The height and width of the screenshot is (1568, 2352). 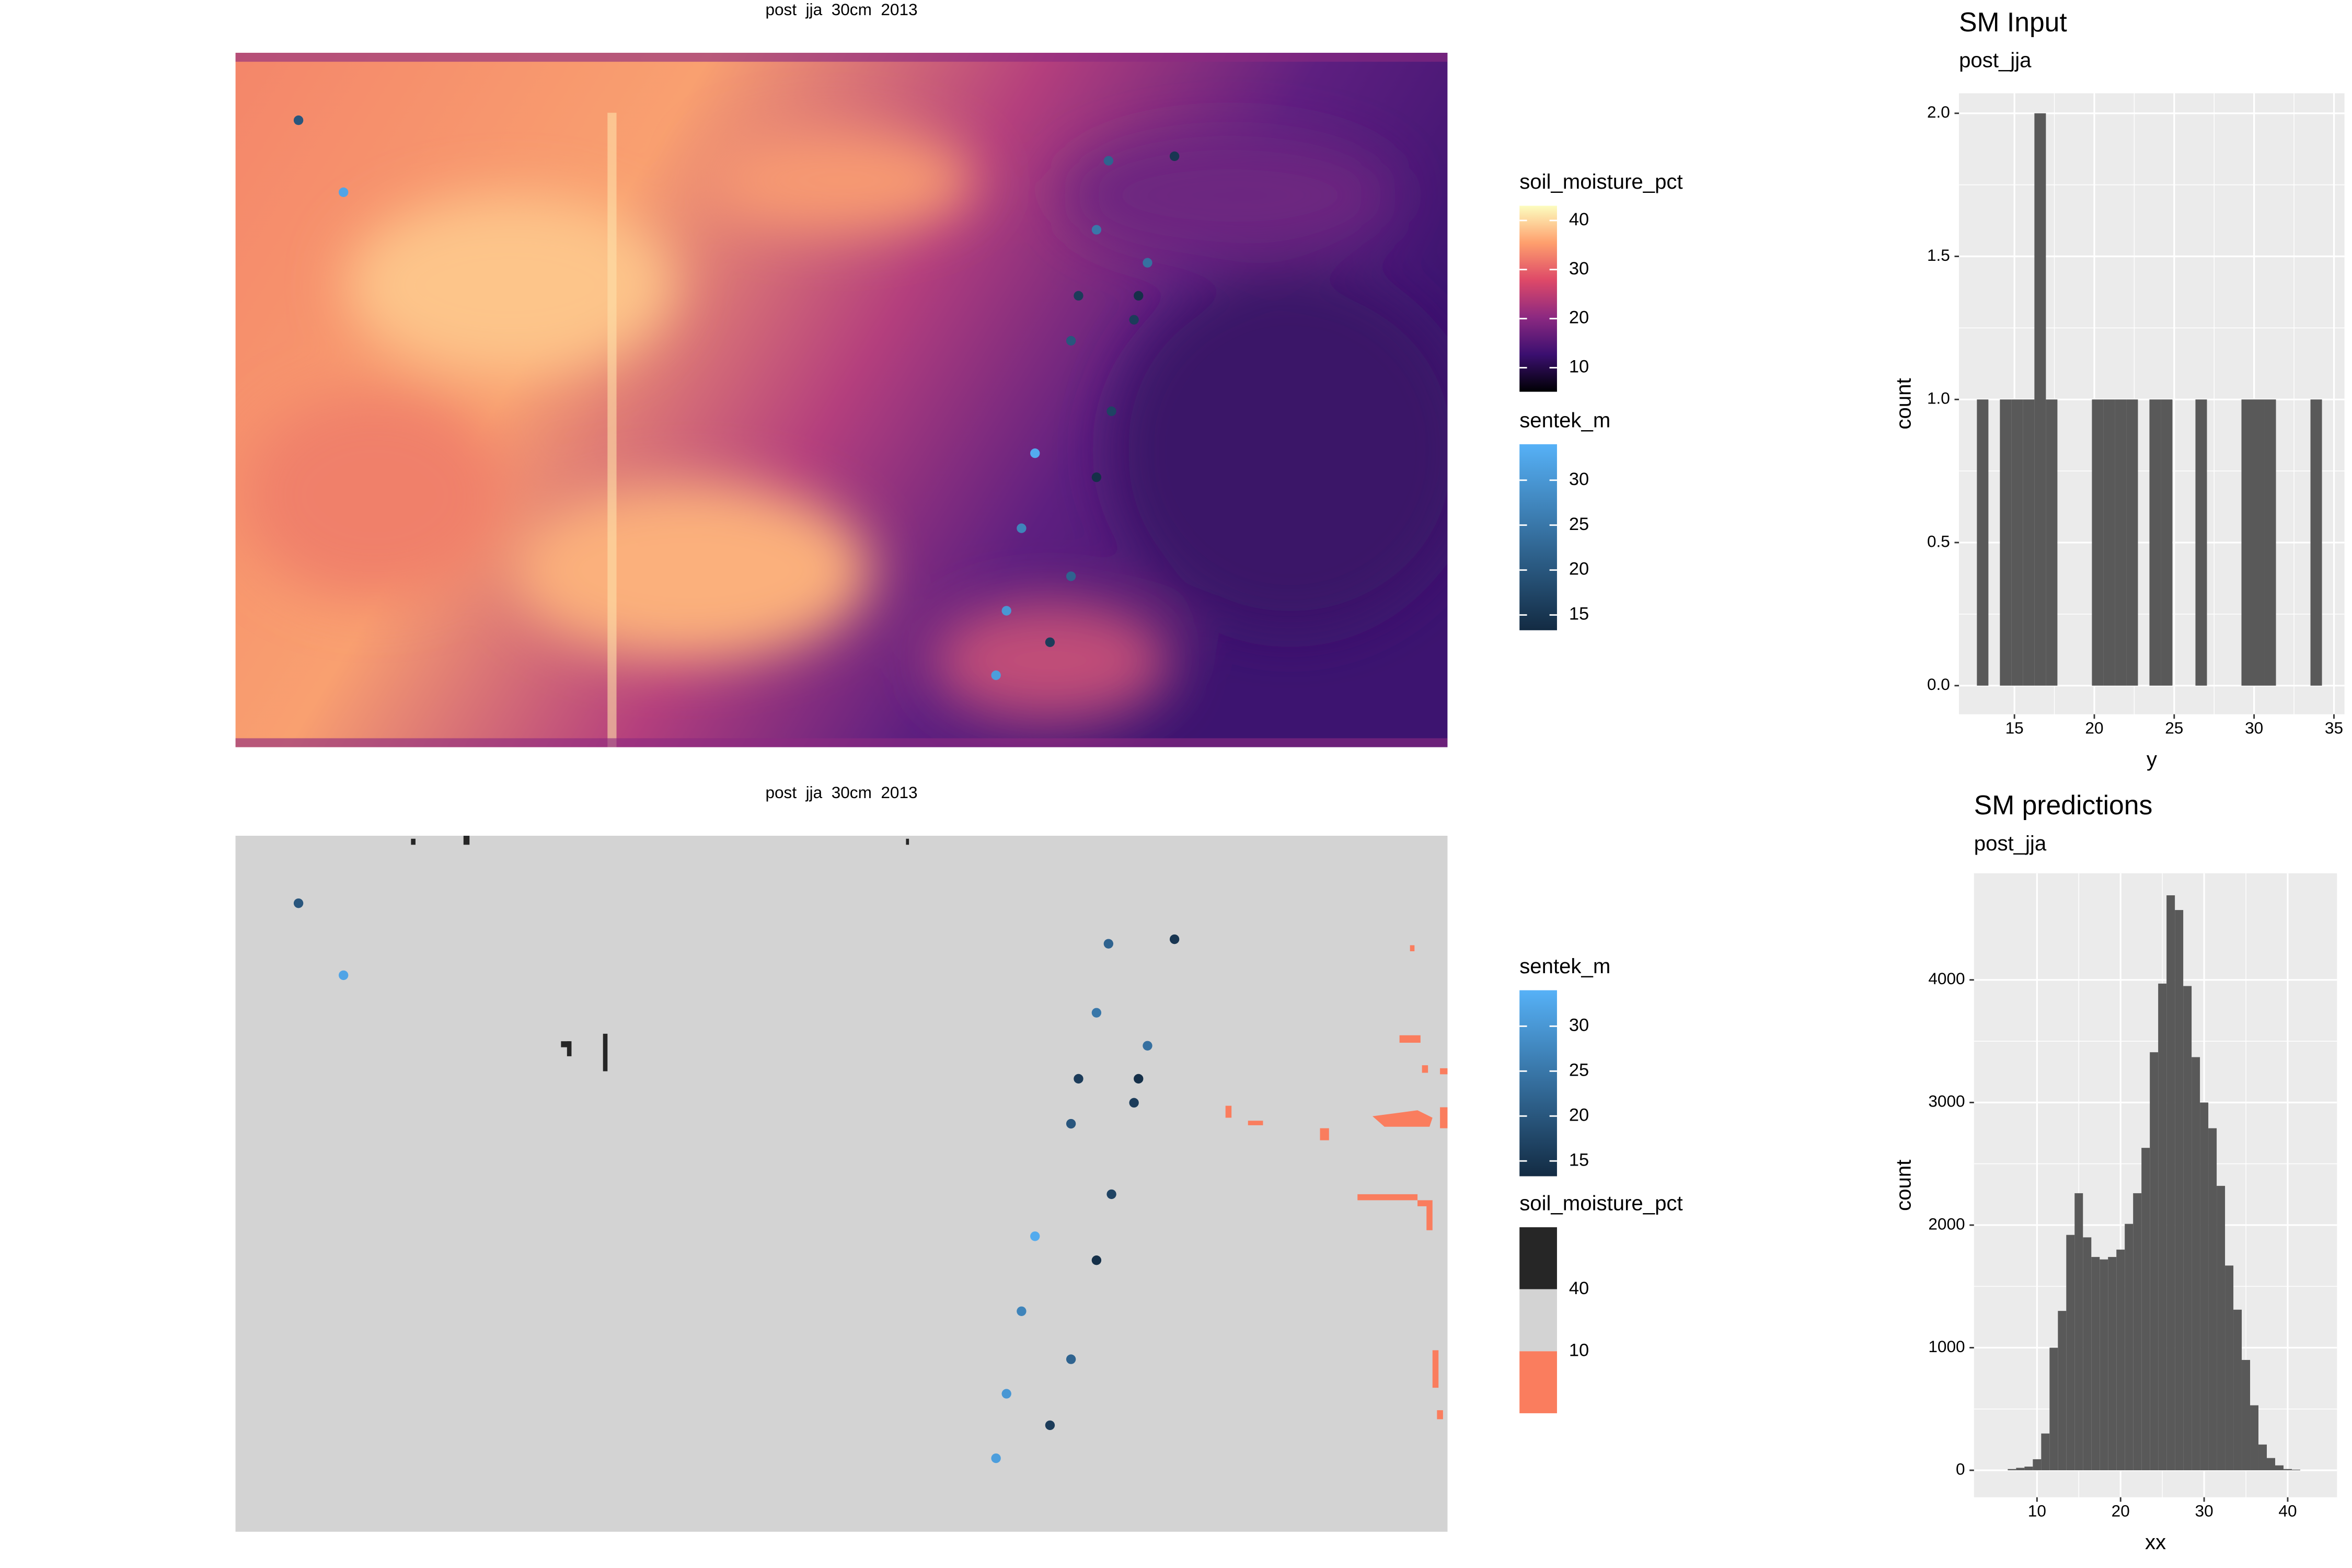 What do you see at coordinates (1938, 684) in the screenshot?
I see `y-tick-label: 0.0` at bounding box center [1938, 684].